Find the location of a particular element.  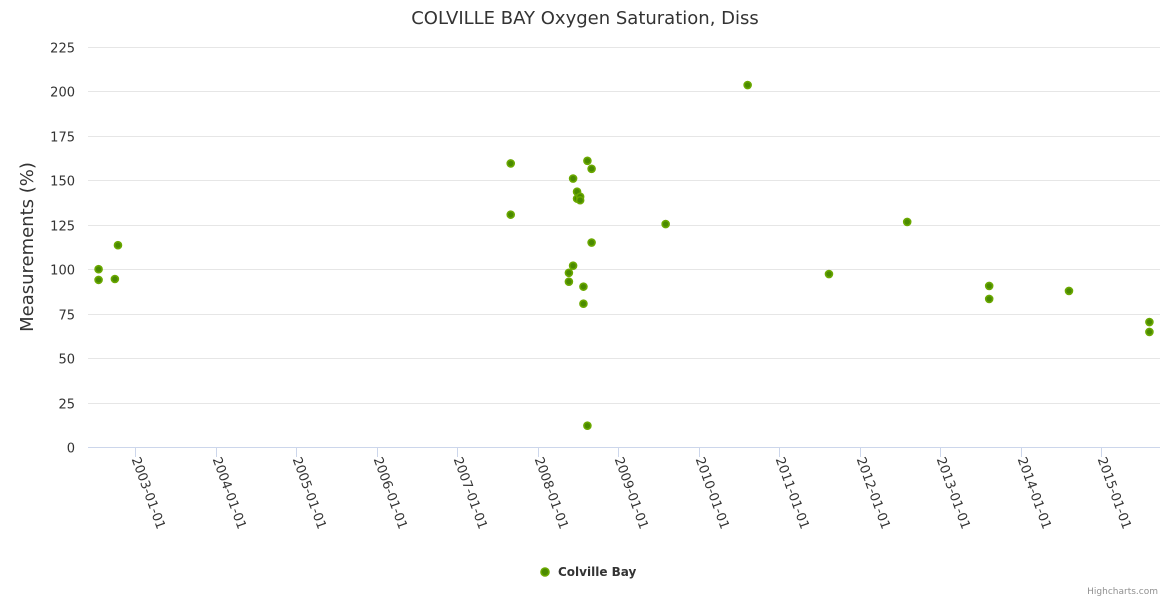

x-tick-label: 2014-01-01 is located at coordinates (1034, 493).